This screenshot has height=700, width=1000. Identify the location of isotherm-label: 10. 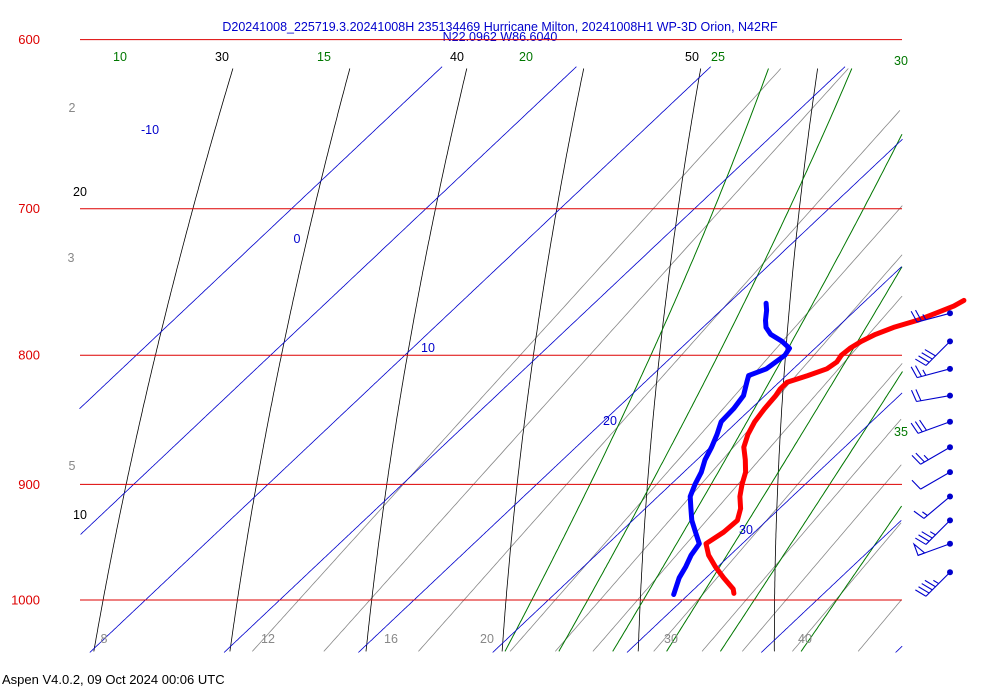
(428, 348).